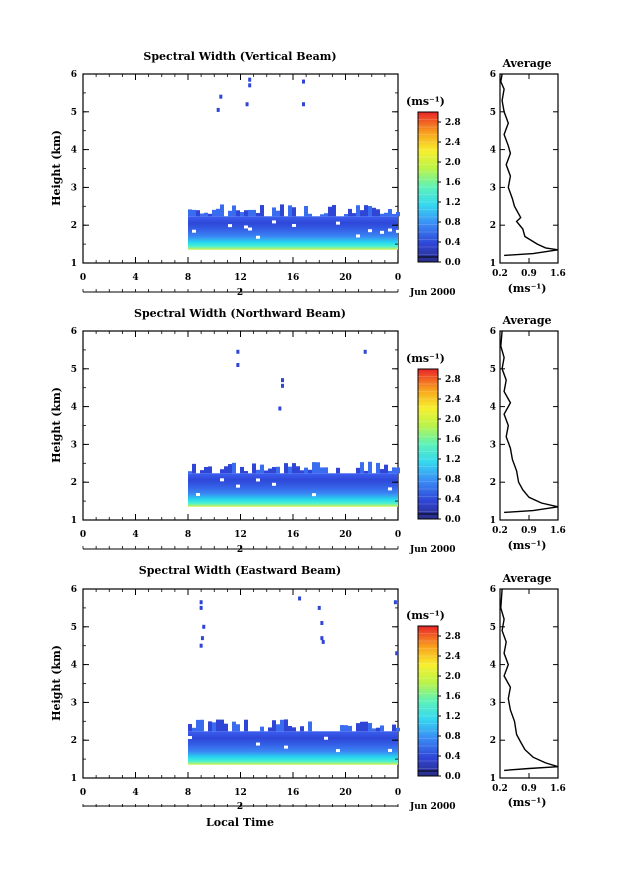 Image resolution: width=617 pixels, height=875 pixels. What do you see at coordinates (74, 741) in the screenshot?
I see `y-tick-label: 2` at bounding box center [74, 741].